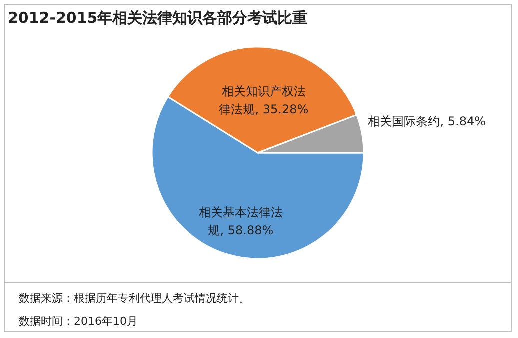 This screenshot has height=338, width=518. What do you see at coordinates (427, 121) in the screenshot?
I see `slice-label: 相关国际条约, 5.84%` at bounding box center [427, 121].